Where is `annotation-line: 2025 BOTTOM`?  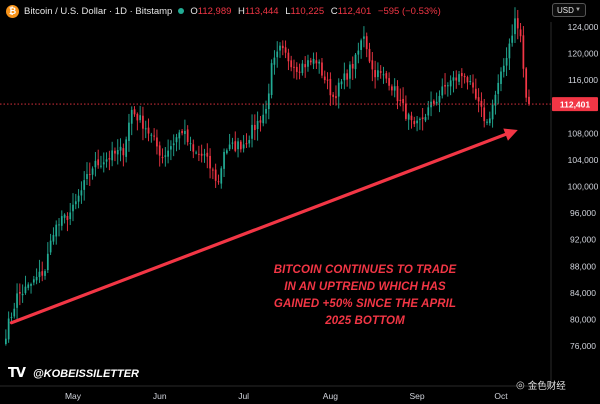 annotation-line: 2025 BOTTOM is located at coordinates (365, 321).